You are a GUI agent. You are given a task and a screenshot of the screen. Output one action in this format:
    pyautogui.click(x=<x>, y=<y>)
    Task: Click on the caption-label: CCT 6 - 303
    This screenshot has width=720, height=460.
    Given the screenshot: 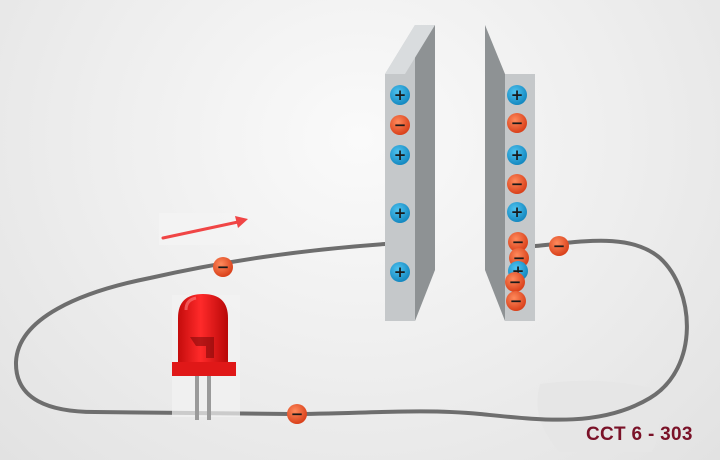 What is the action you would take?
    pyautogui.click(x=639, y=434)
    